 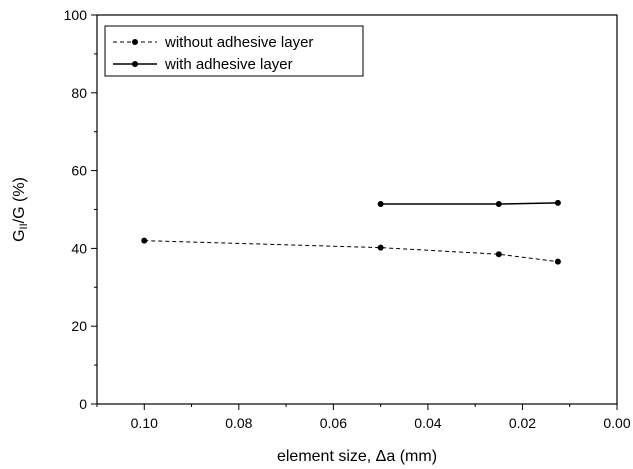 I want to click on x-tick-label: 0.08, so click(x=238, y=423).